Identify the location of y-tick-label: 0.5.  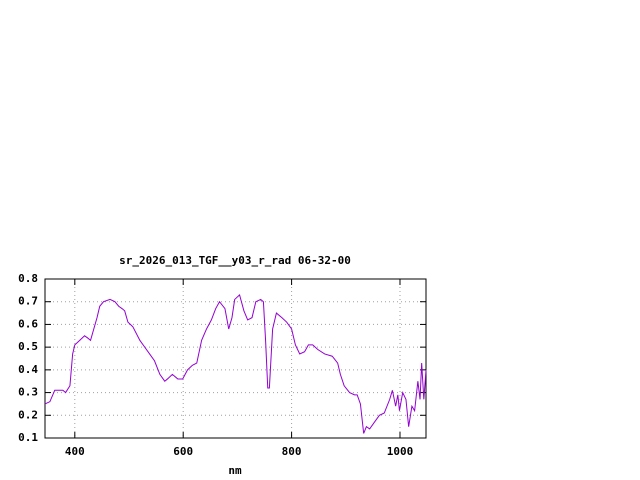
(28, 346).